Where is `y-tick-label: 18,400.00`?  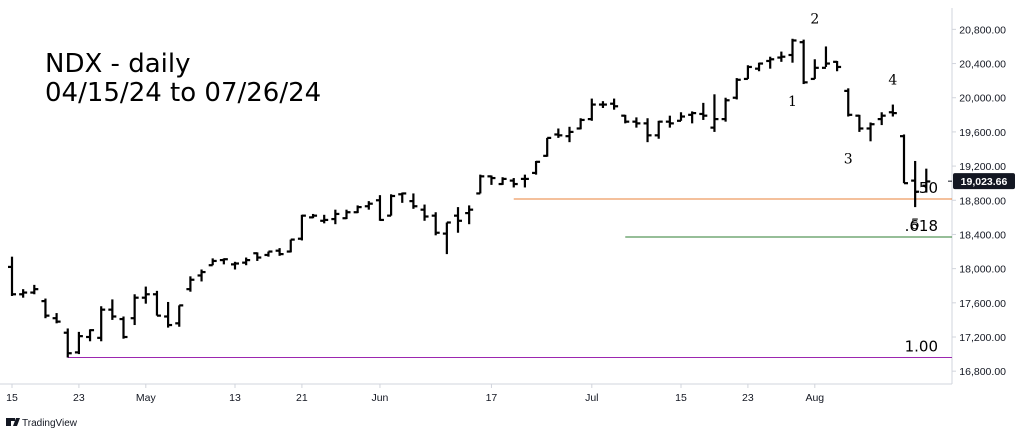 y-tick-label: 18,400.00 is located at coordinates (982, 235).